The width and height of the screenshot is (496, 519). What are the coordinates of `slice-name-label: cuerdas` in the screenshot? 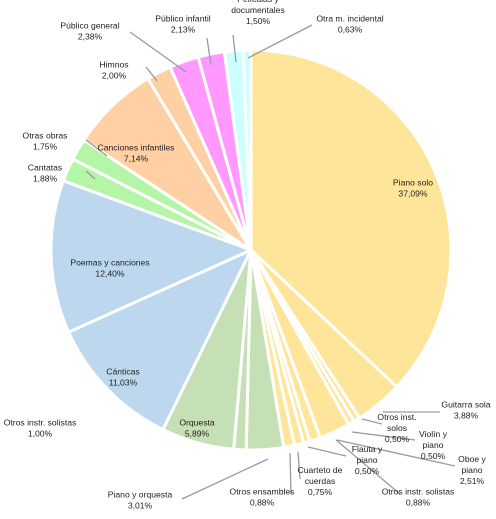 It's located at (320, 481).